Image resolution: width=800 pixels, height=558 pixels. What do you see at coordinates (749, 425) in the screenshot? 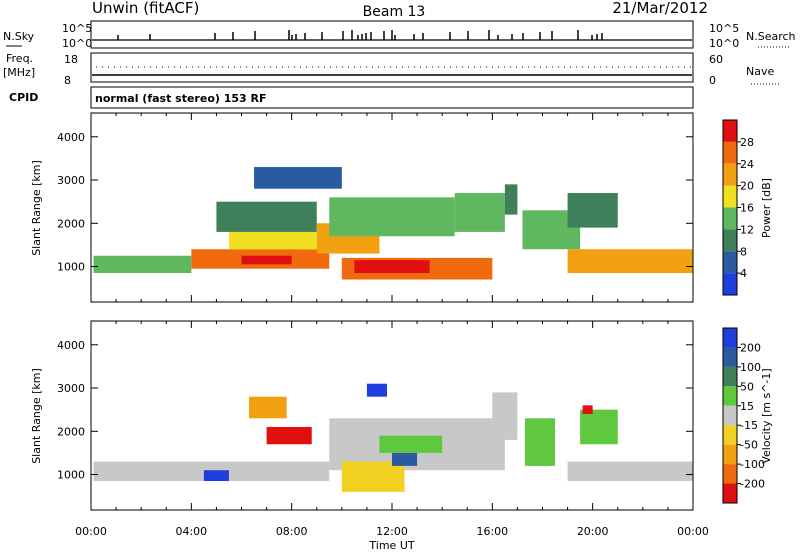
I see `colorbar-tick-label: -15` at bounding box center [749, 425].